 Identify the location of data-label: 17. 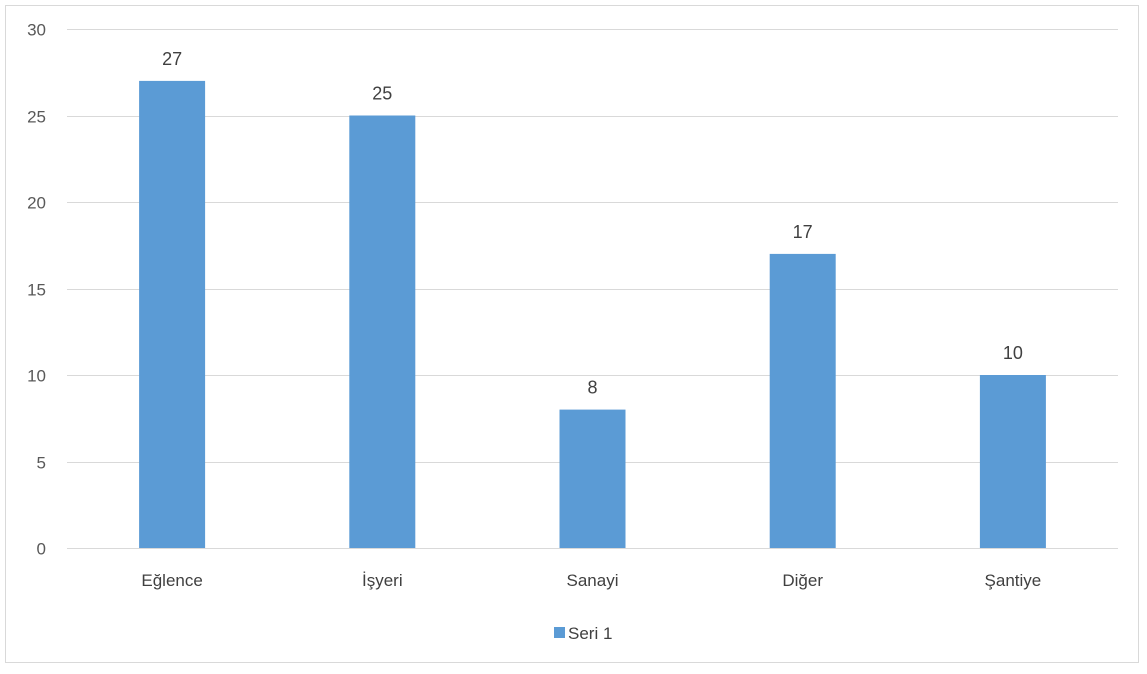
(803, 232).